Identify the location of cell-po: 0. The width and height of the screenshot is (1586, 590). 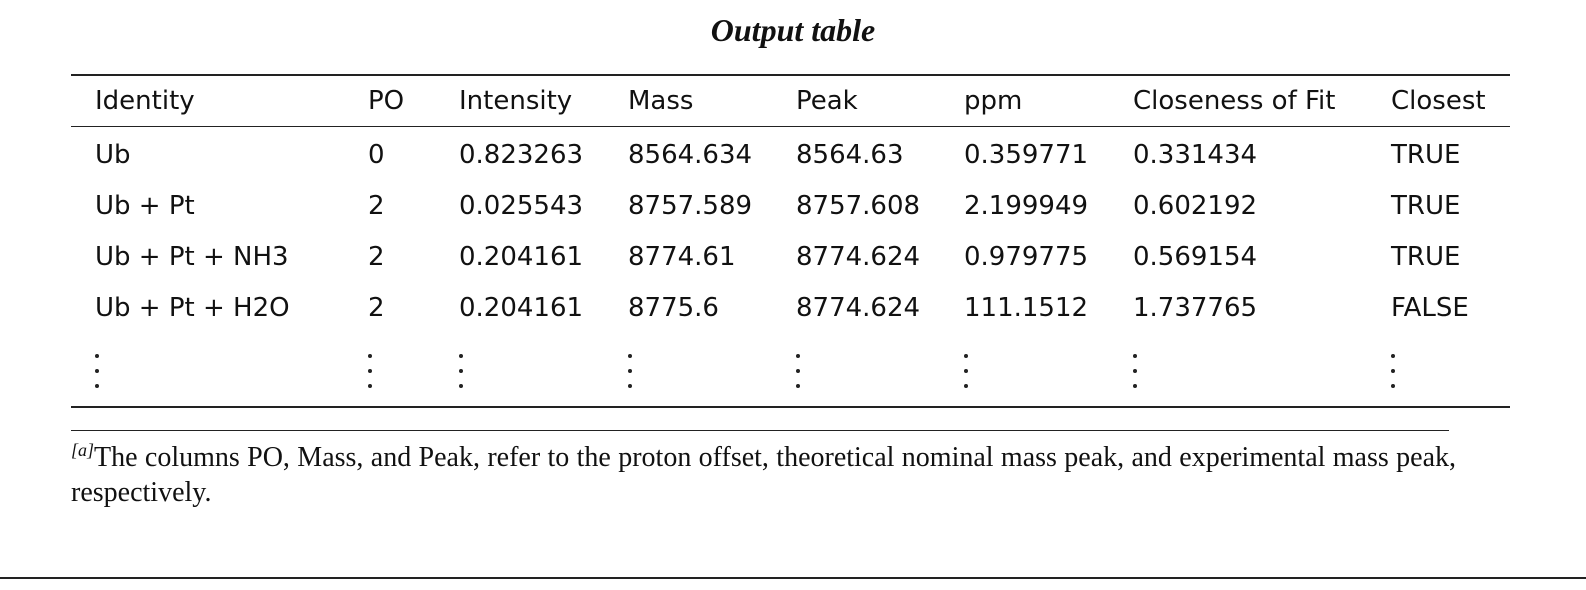
(376, 155).